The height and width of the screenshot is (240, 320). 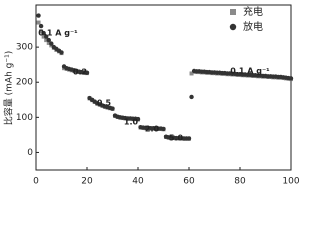 What do you see at coordinates (152, 129) in the screenshot?
I see `annotation: 2.0` at bounding box center [152, 129].